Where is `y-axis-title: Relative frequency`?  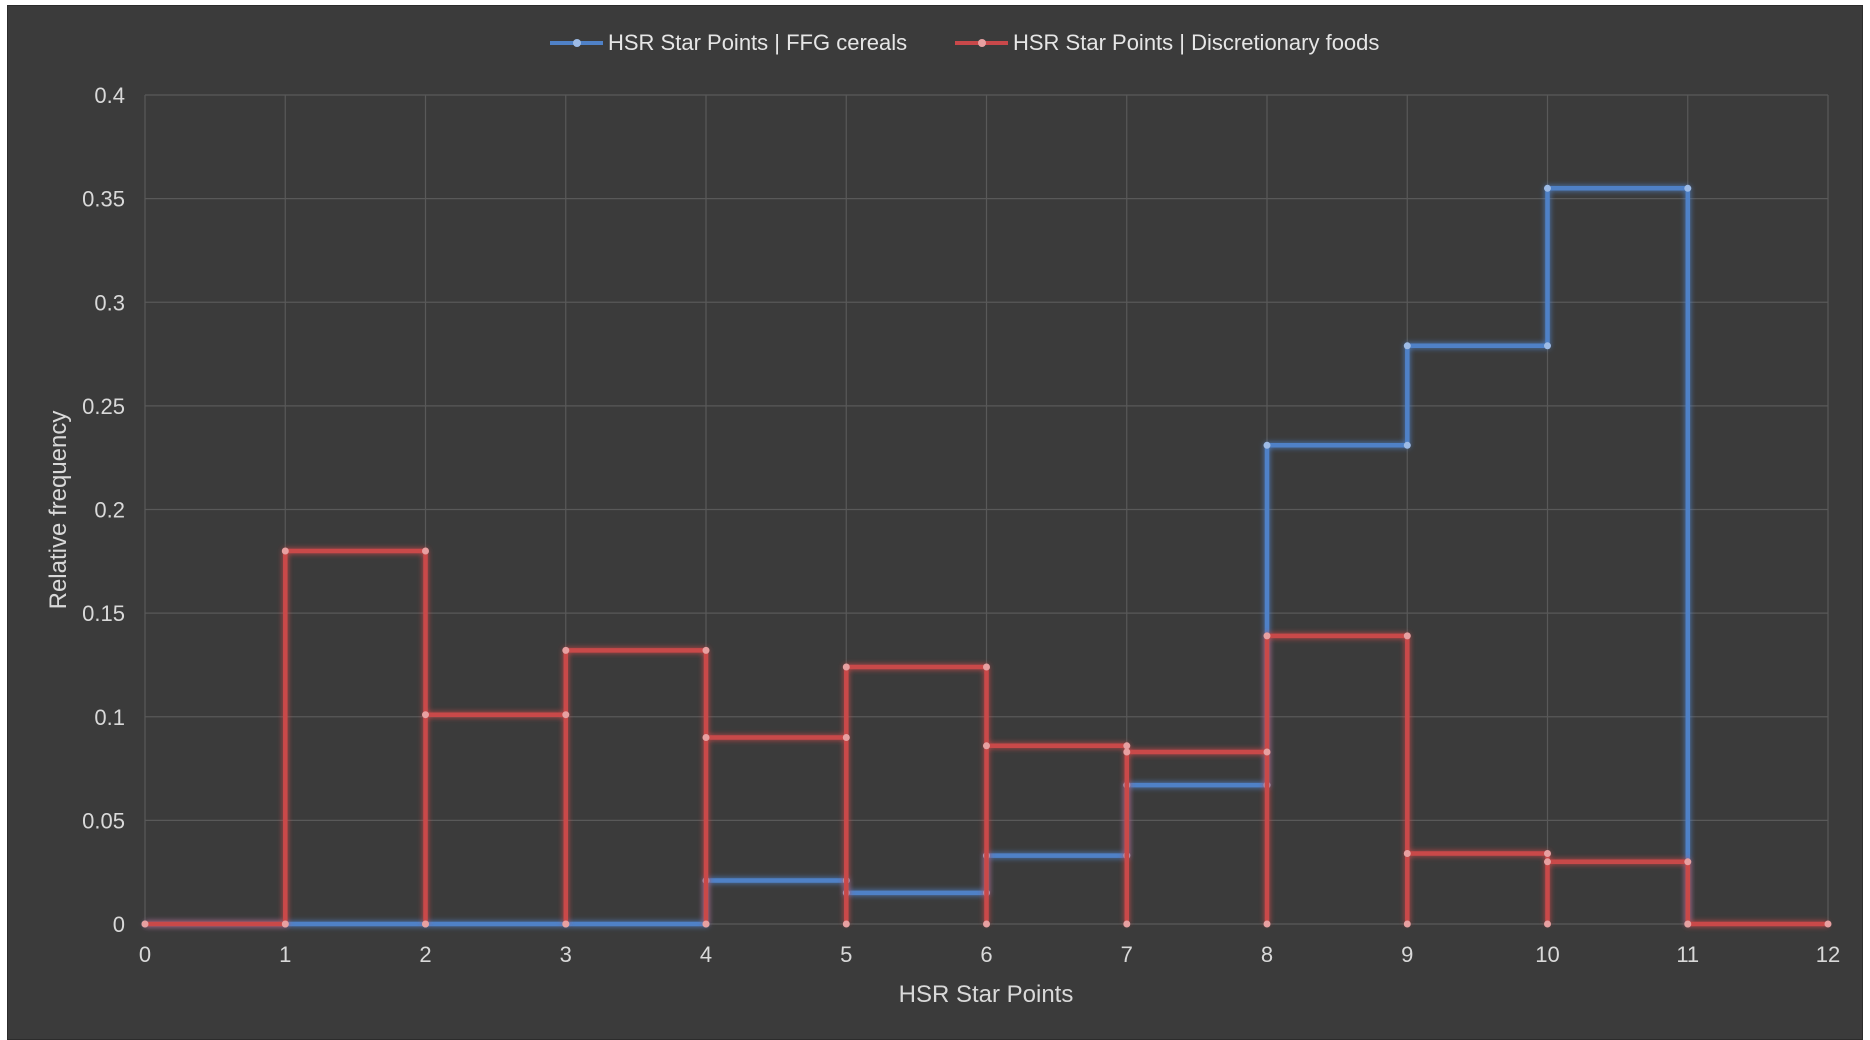
y-axis-title: Relative frequency is located at coordinates (58, 510).